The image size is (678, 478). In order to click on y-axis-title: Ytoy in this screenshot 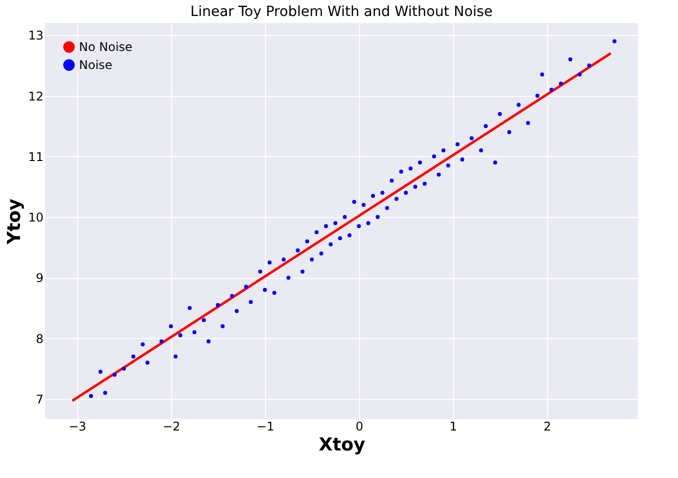, I will do `click(15, 222)`.